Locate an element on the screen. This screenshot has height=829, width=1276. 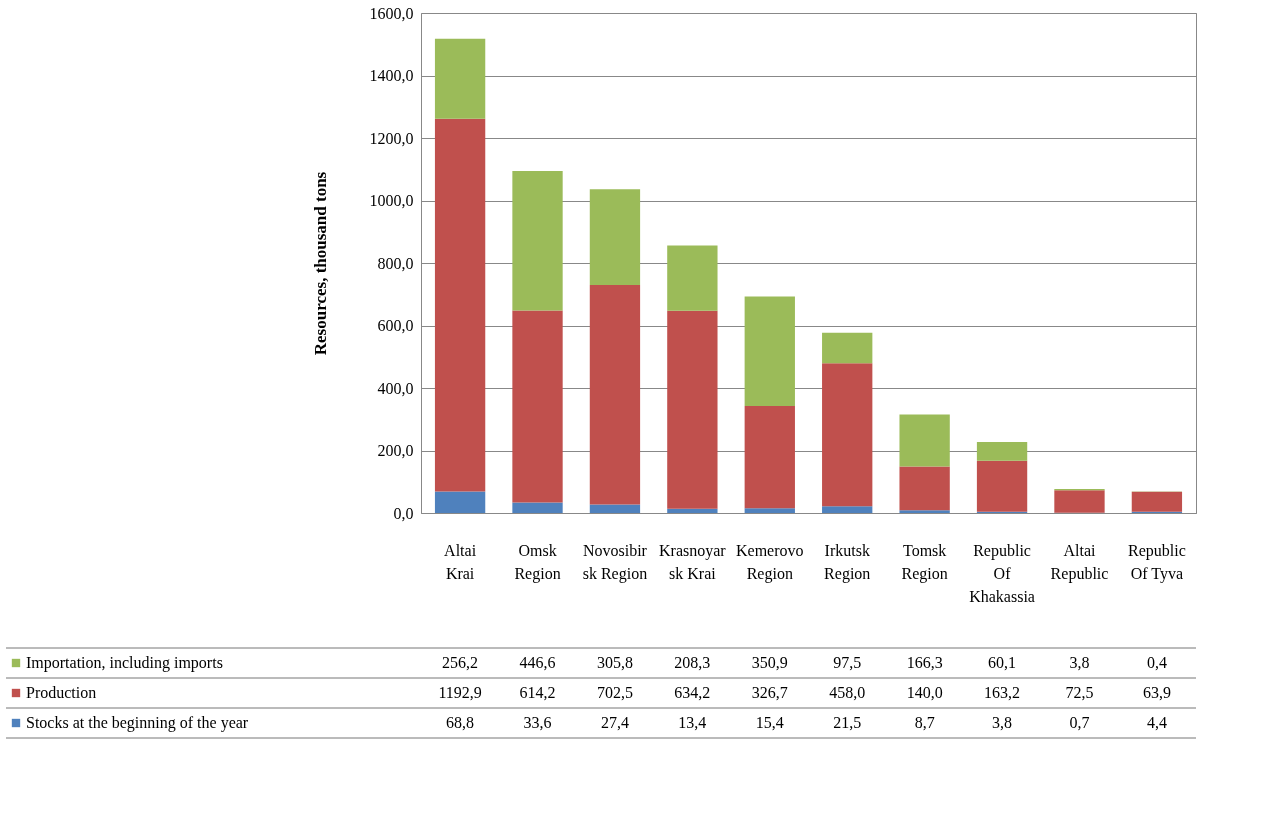
data-label: 0,4 is located at coordinates (1156, 662).